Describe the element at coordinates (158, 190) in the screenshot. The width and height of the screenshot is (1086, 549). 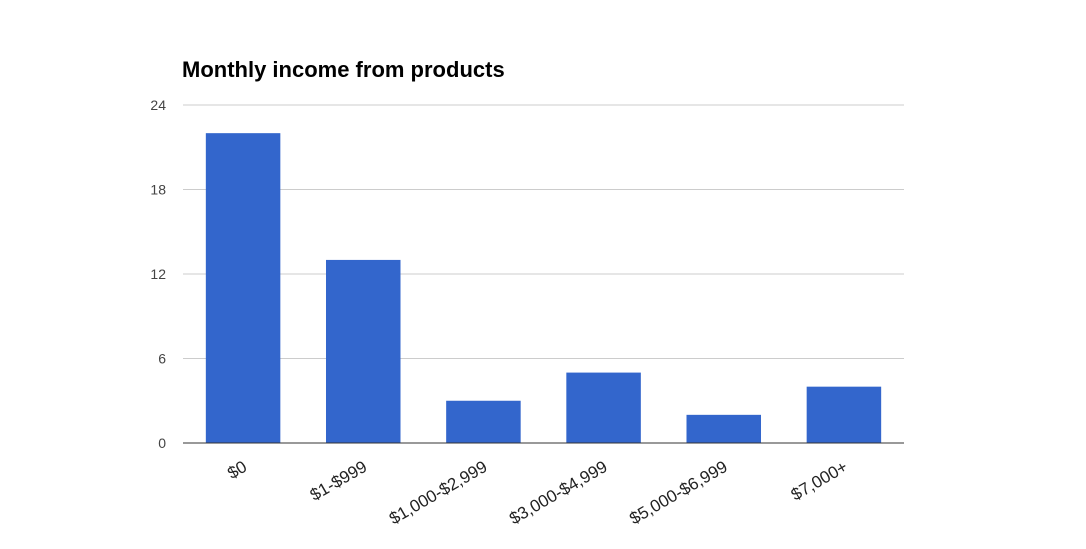
I see `y-tick-label: 18` at that location.